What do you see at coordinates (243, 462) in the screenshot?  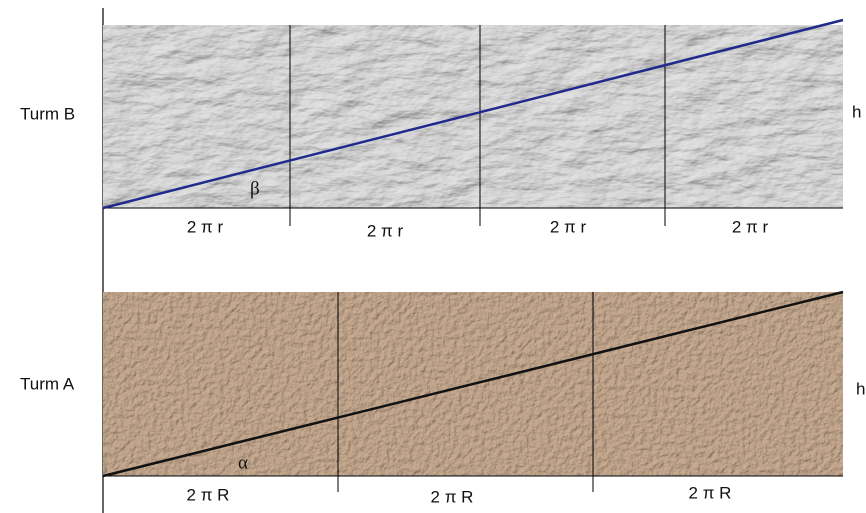 I see `angle-label: α` at bounding box center [243, 462].